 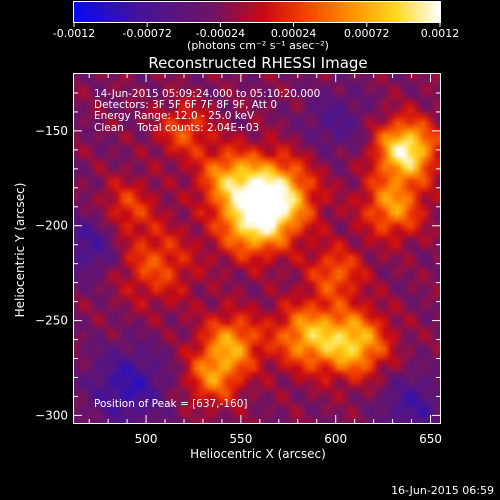 What do you see at coordinates (257, 63) in the screenshot?
I see `chart-title: Reconstructed RHESSI Image` at bounding box center [257, 63].